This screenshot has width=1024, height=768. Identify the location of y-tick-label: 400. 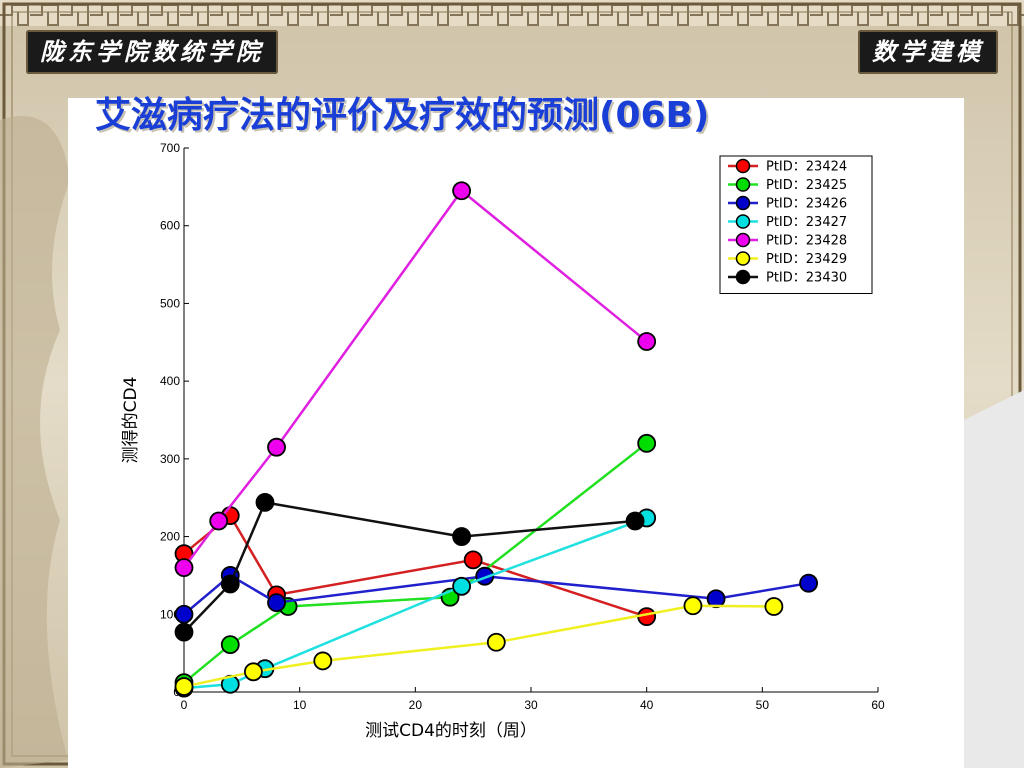
(170, 381).